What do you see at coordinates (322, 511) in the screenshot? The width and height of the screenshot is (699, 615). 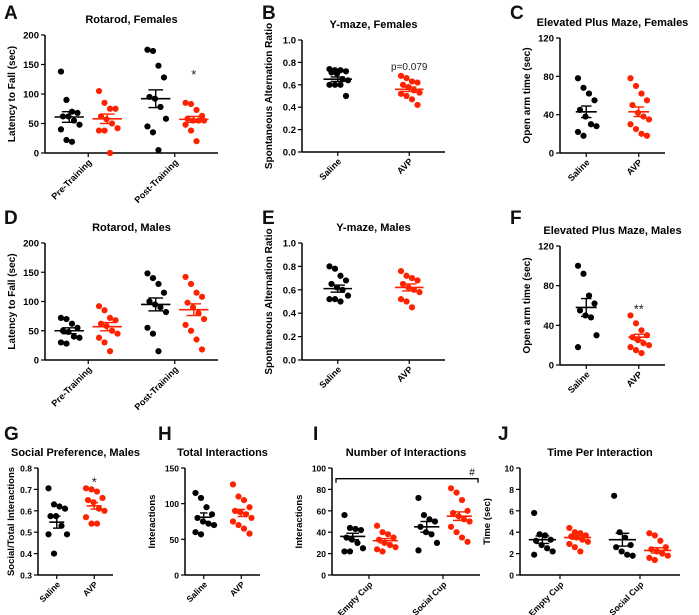 I see `y-tick-label: 60` at bounding box center [322, 511].